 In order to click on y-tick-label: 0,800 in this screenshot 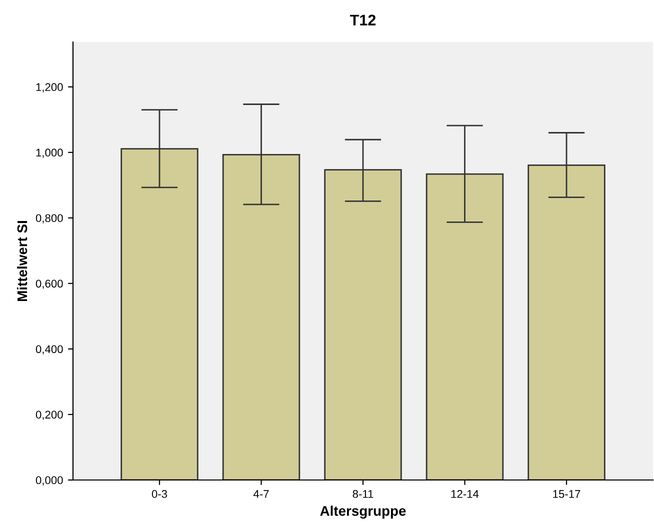, I will do `click(49, 219)`.